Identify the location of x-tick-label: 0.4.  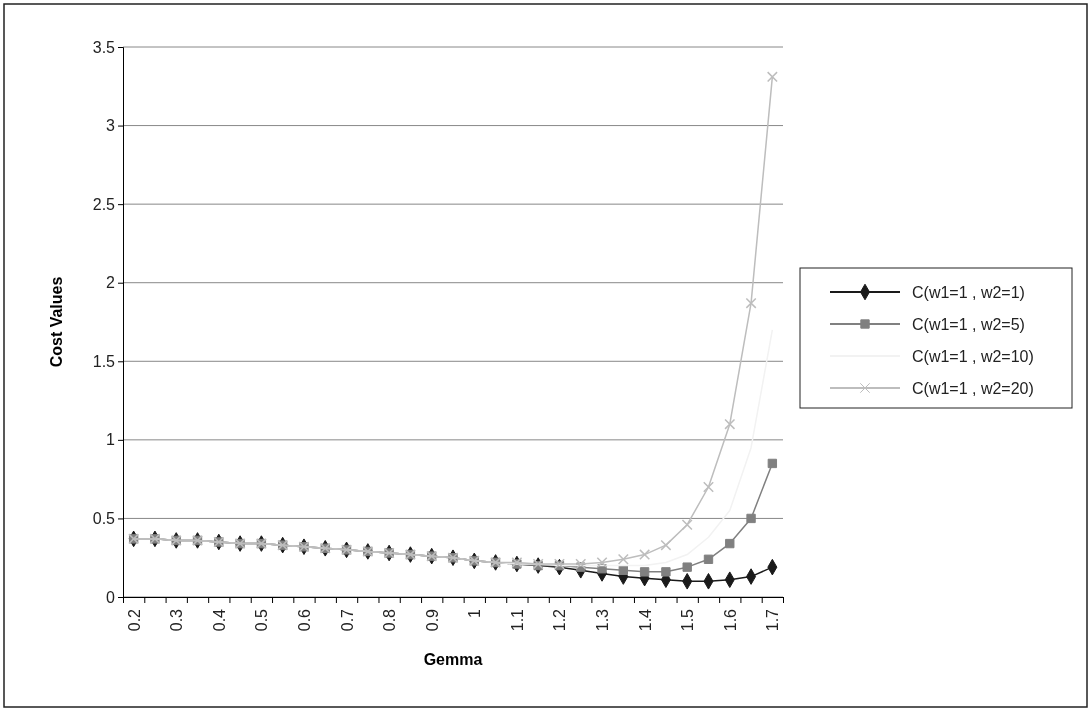
(219, 620).